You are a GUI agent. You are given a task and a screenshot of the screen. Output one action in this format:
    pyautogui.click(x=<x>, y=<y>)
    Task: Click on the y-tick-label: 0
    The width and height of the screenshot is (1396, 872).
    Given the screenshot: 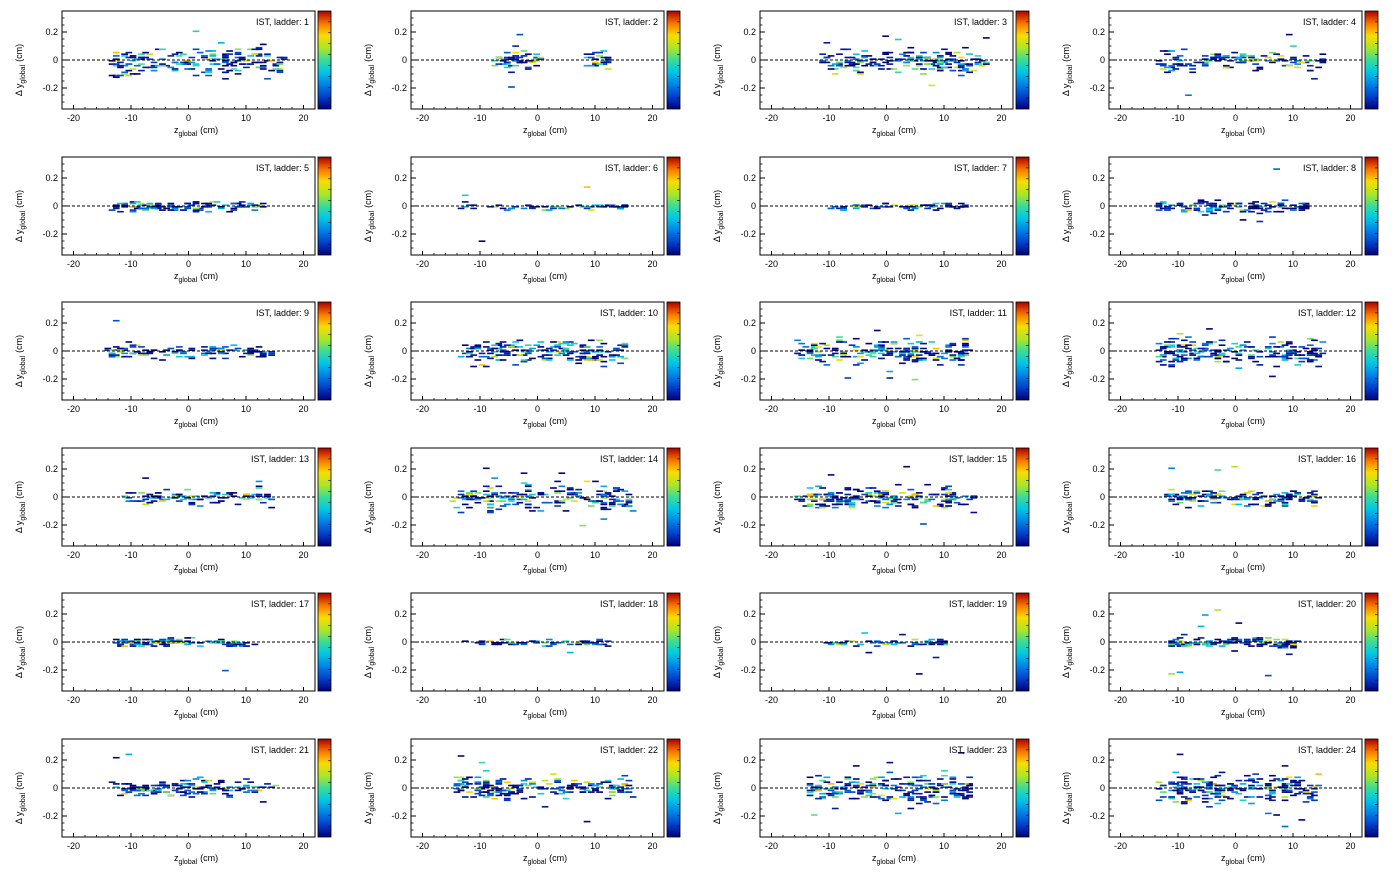 What is the action you would take?
    pyautogui.click(x=55, y=206)
    